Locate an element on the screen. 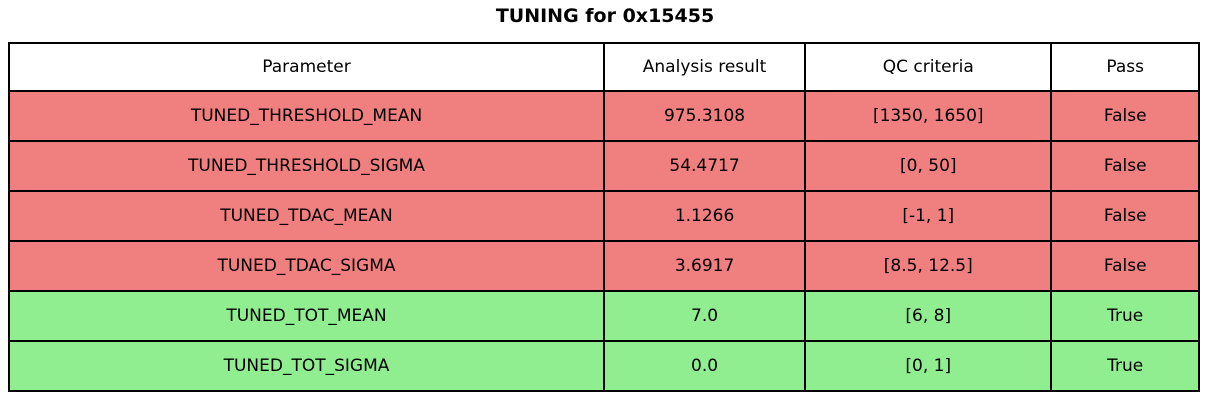  table-row: TUNED_TDAC_MEAN 1.1266 [-1, 1] False is located at coordinates (604, 216).